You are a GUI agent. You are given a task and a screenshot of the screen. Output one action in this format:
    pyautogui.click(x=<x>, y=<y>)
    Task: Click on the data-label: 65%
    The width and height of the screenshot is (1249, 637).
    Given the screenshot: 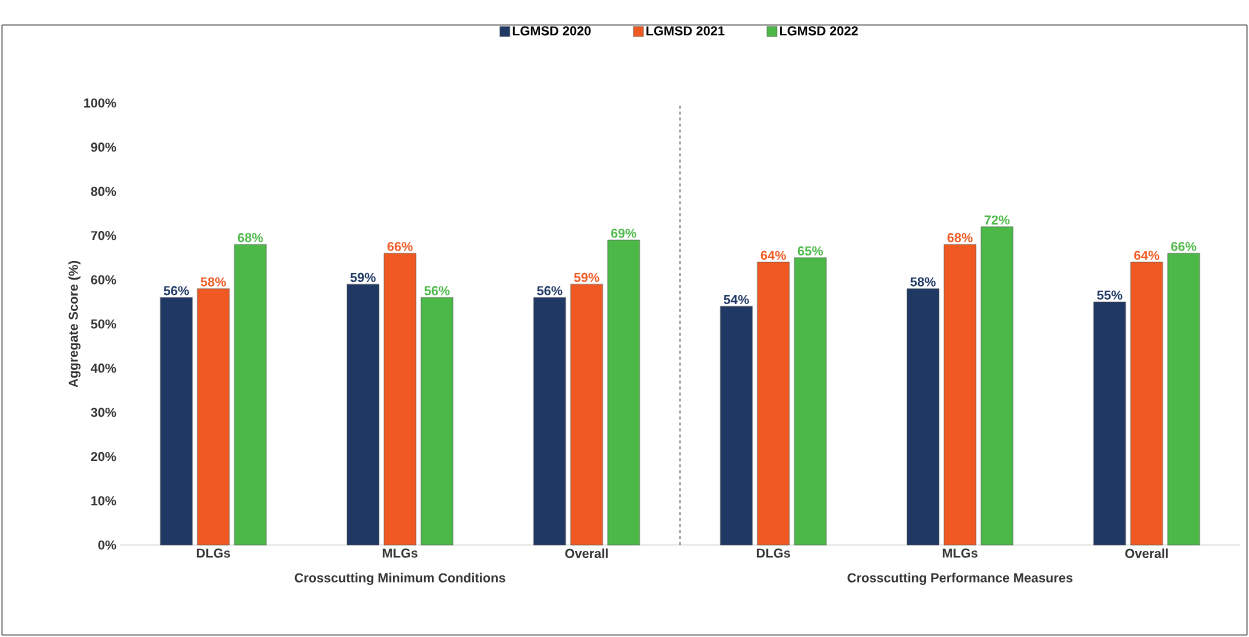 What is the action you would take?
    pyautogui.click(x=810, y=251)
    